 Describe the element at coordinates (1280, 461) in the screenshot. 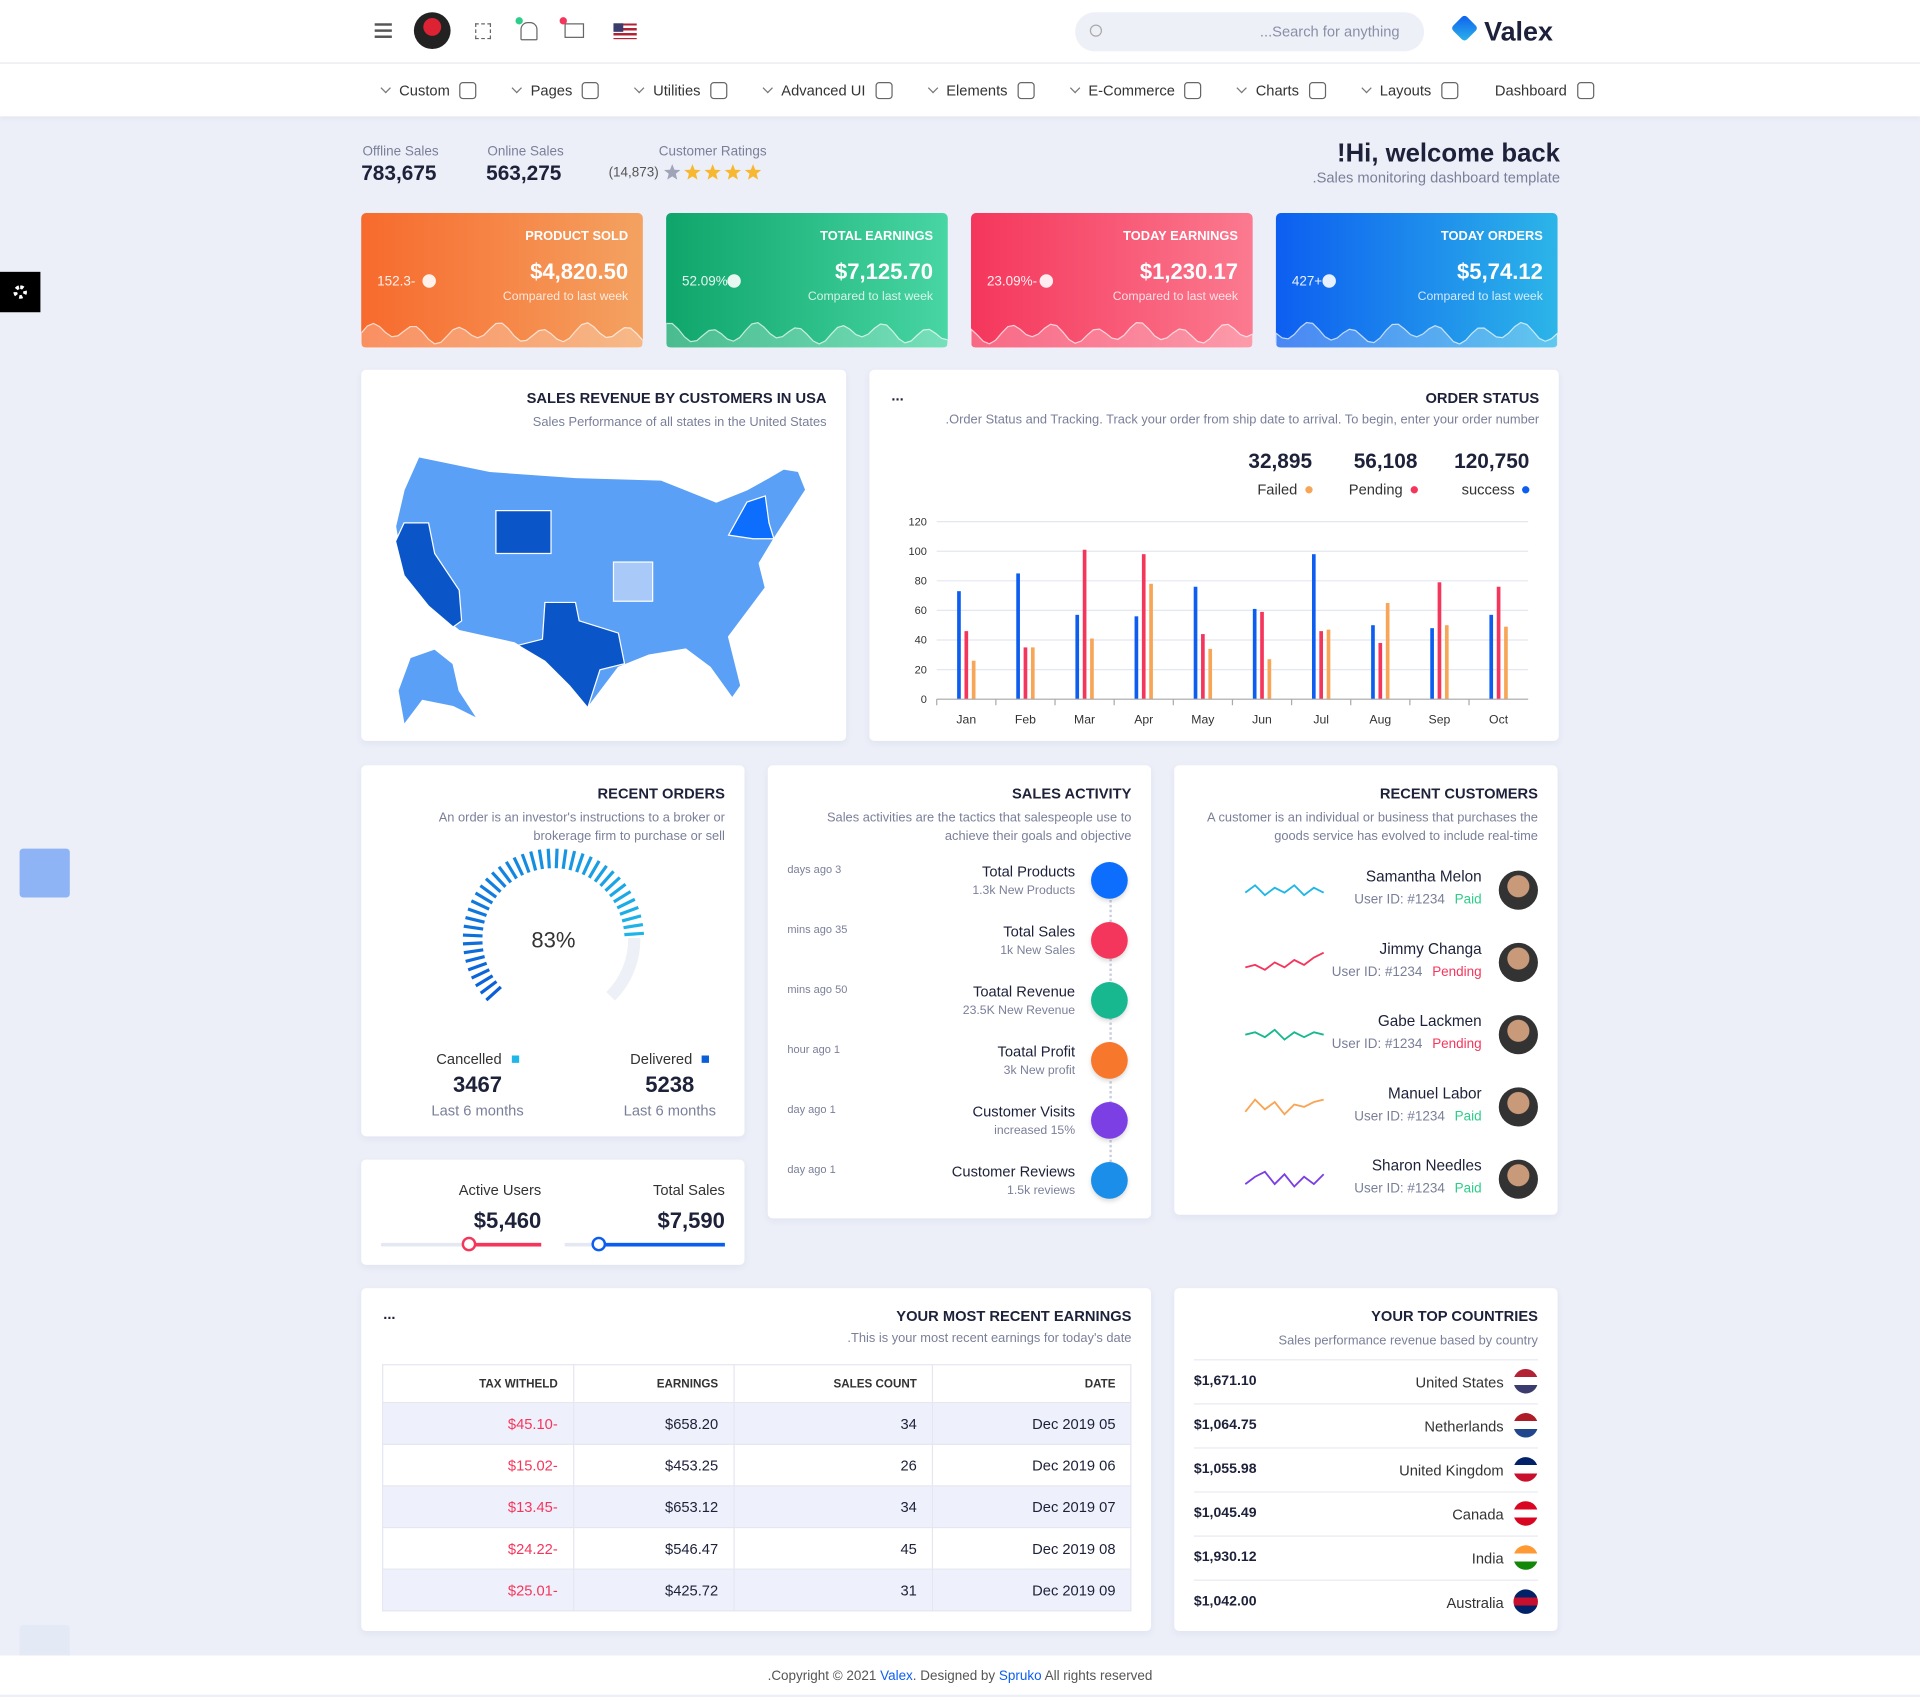

I see `order-stat-value: 32,895` at that location.